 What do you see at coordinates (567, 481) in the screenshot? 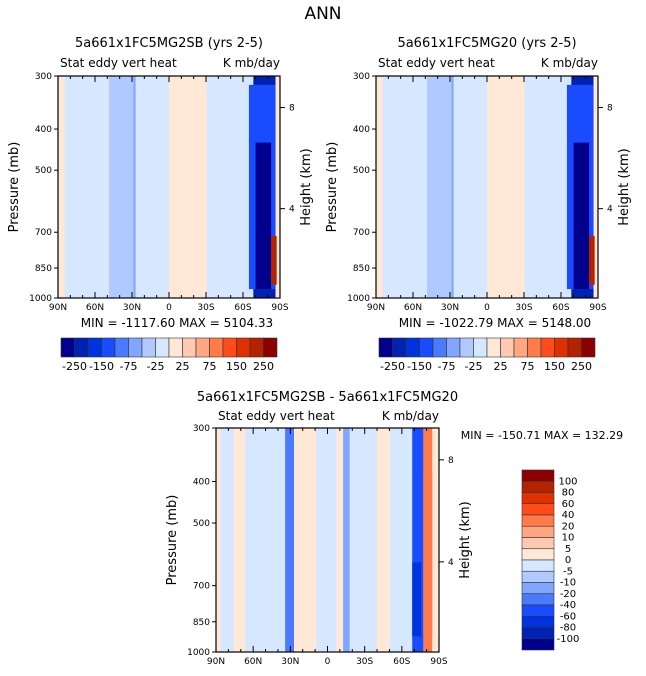
I see `colorbar-label: 100` at bounding box center [567, 481].